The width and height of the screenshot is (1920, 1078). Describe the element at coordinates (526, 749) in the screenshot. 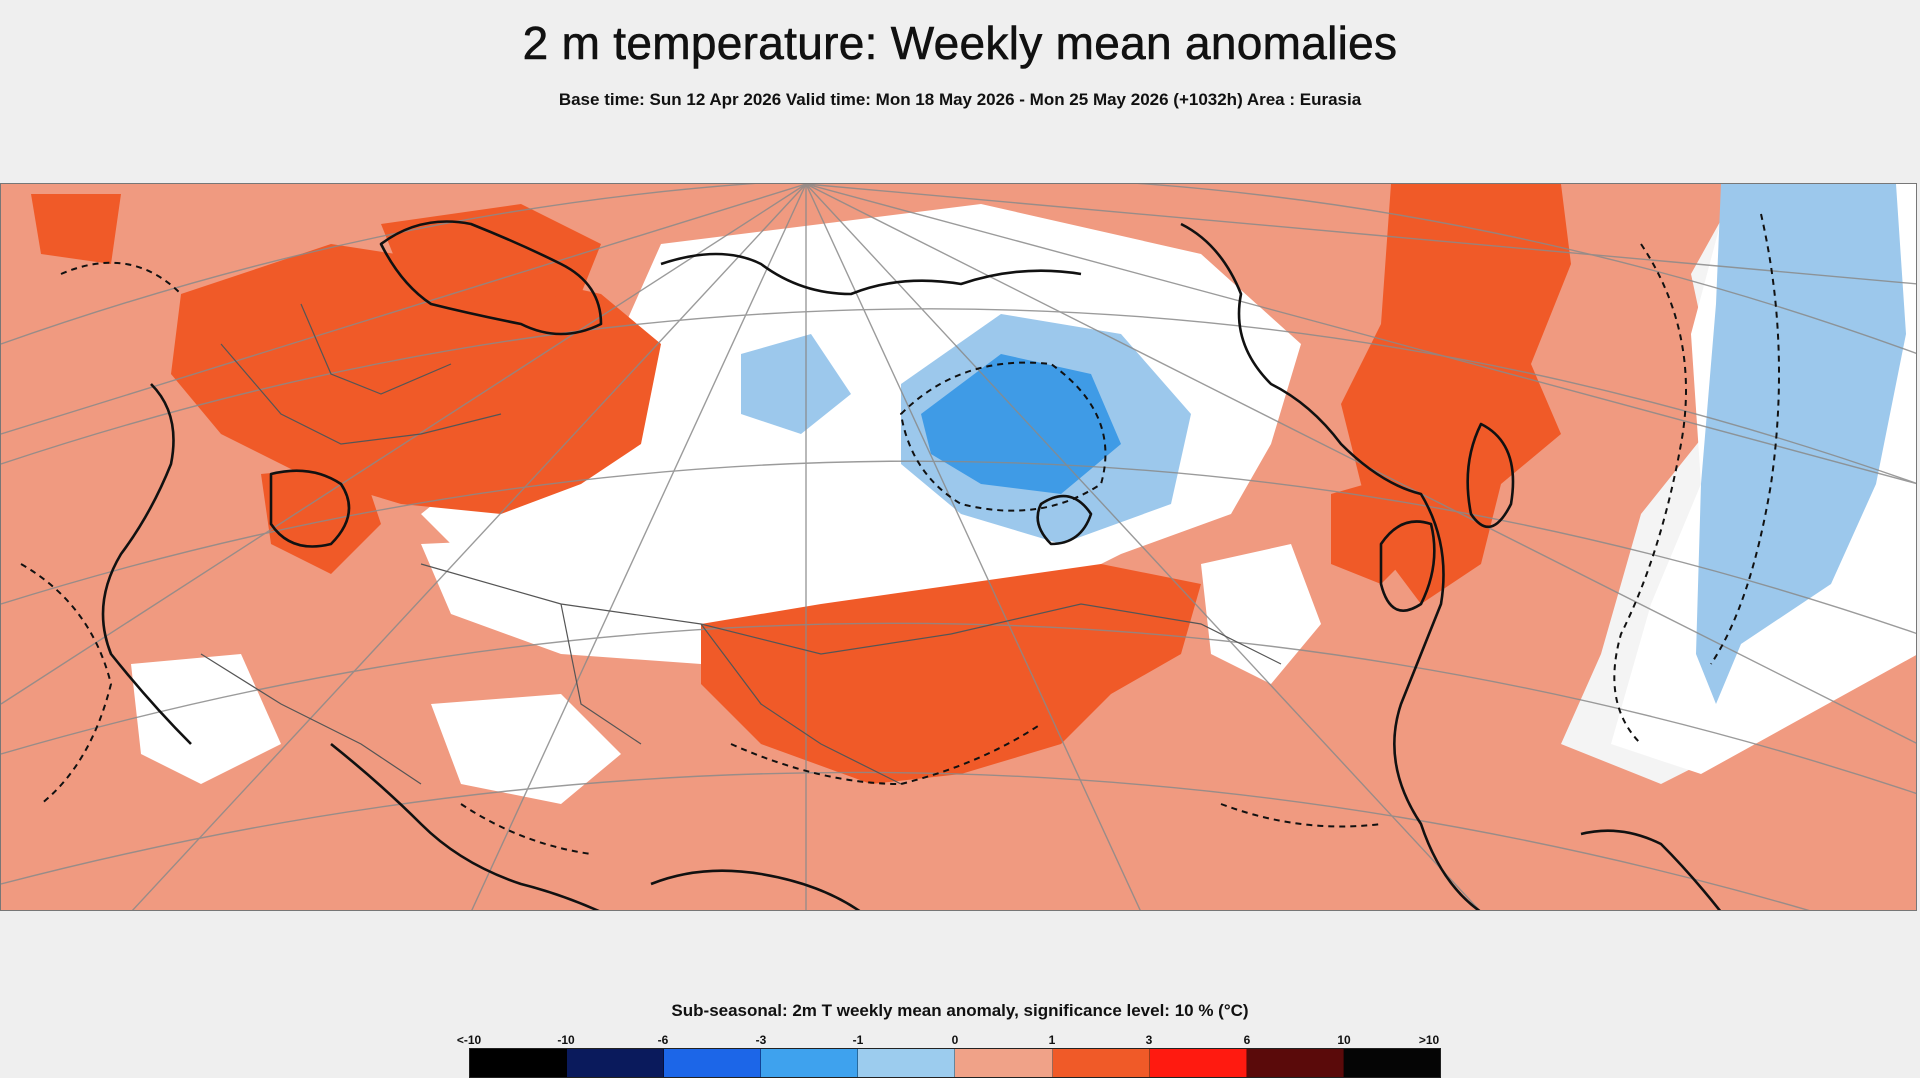

I see `neutral-india` at that location.